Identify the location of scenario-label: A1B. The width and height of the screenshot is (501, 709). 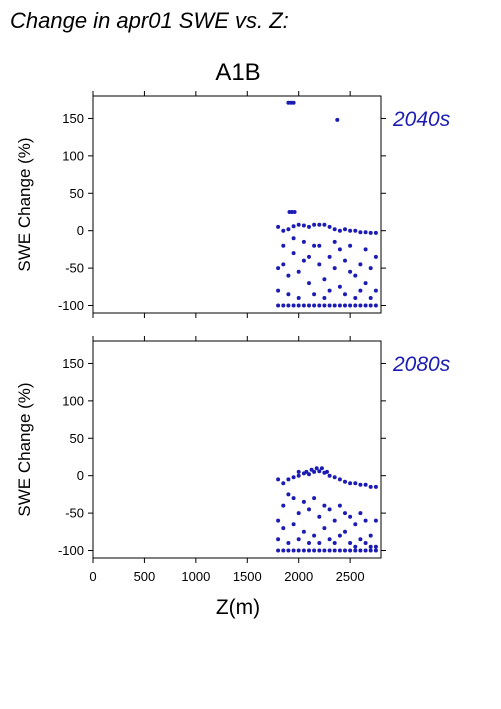
(237, 72).